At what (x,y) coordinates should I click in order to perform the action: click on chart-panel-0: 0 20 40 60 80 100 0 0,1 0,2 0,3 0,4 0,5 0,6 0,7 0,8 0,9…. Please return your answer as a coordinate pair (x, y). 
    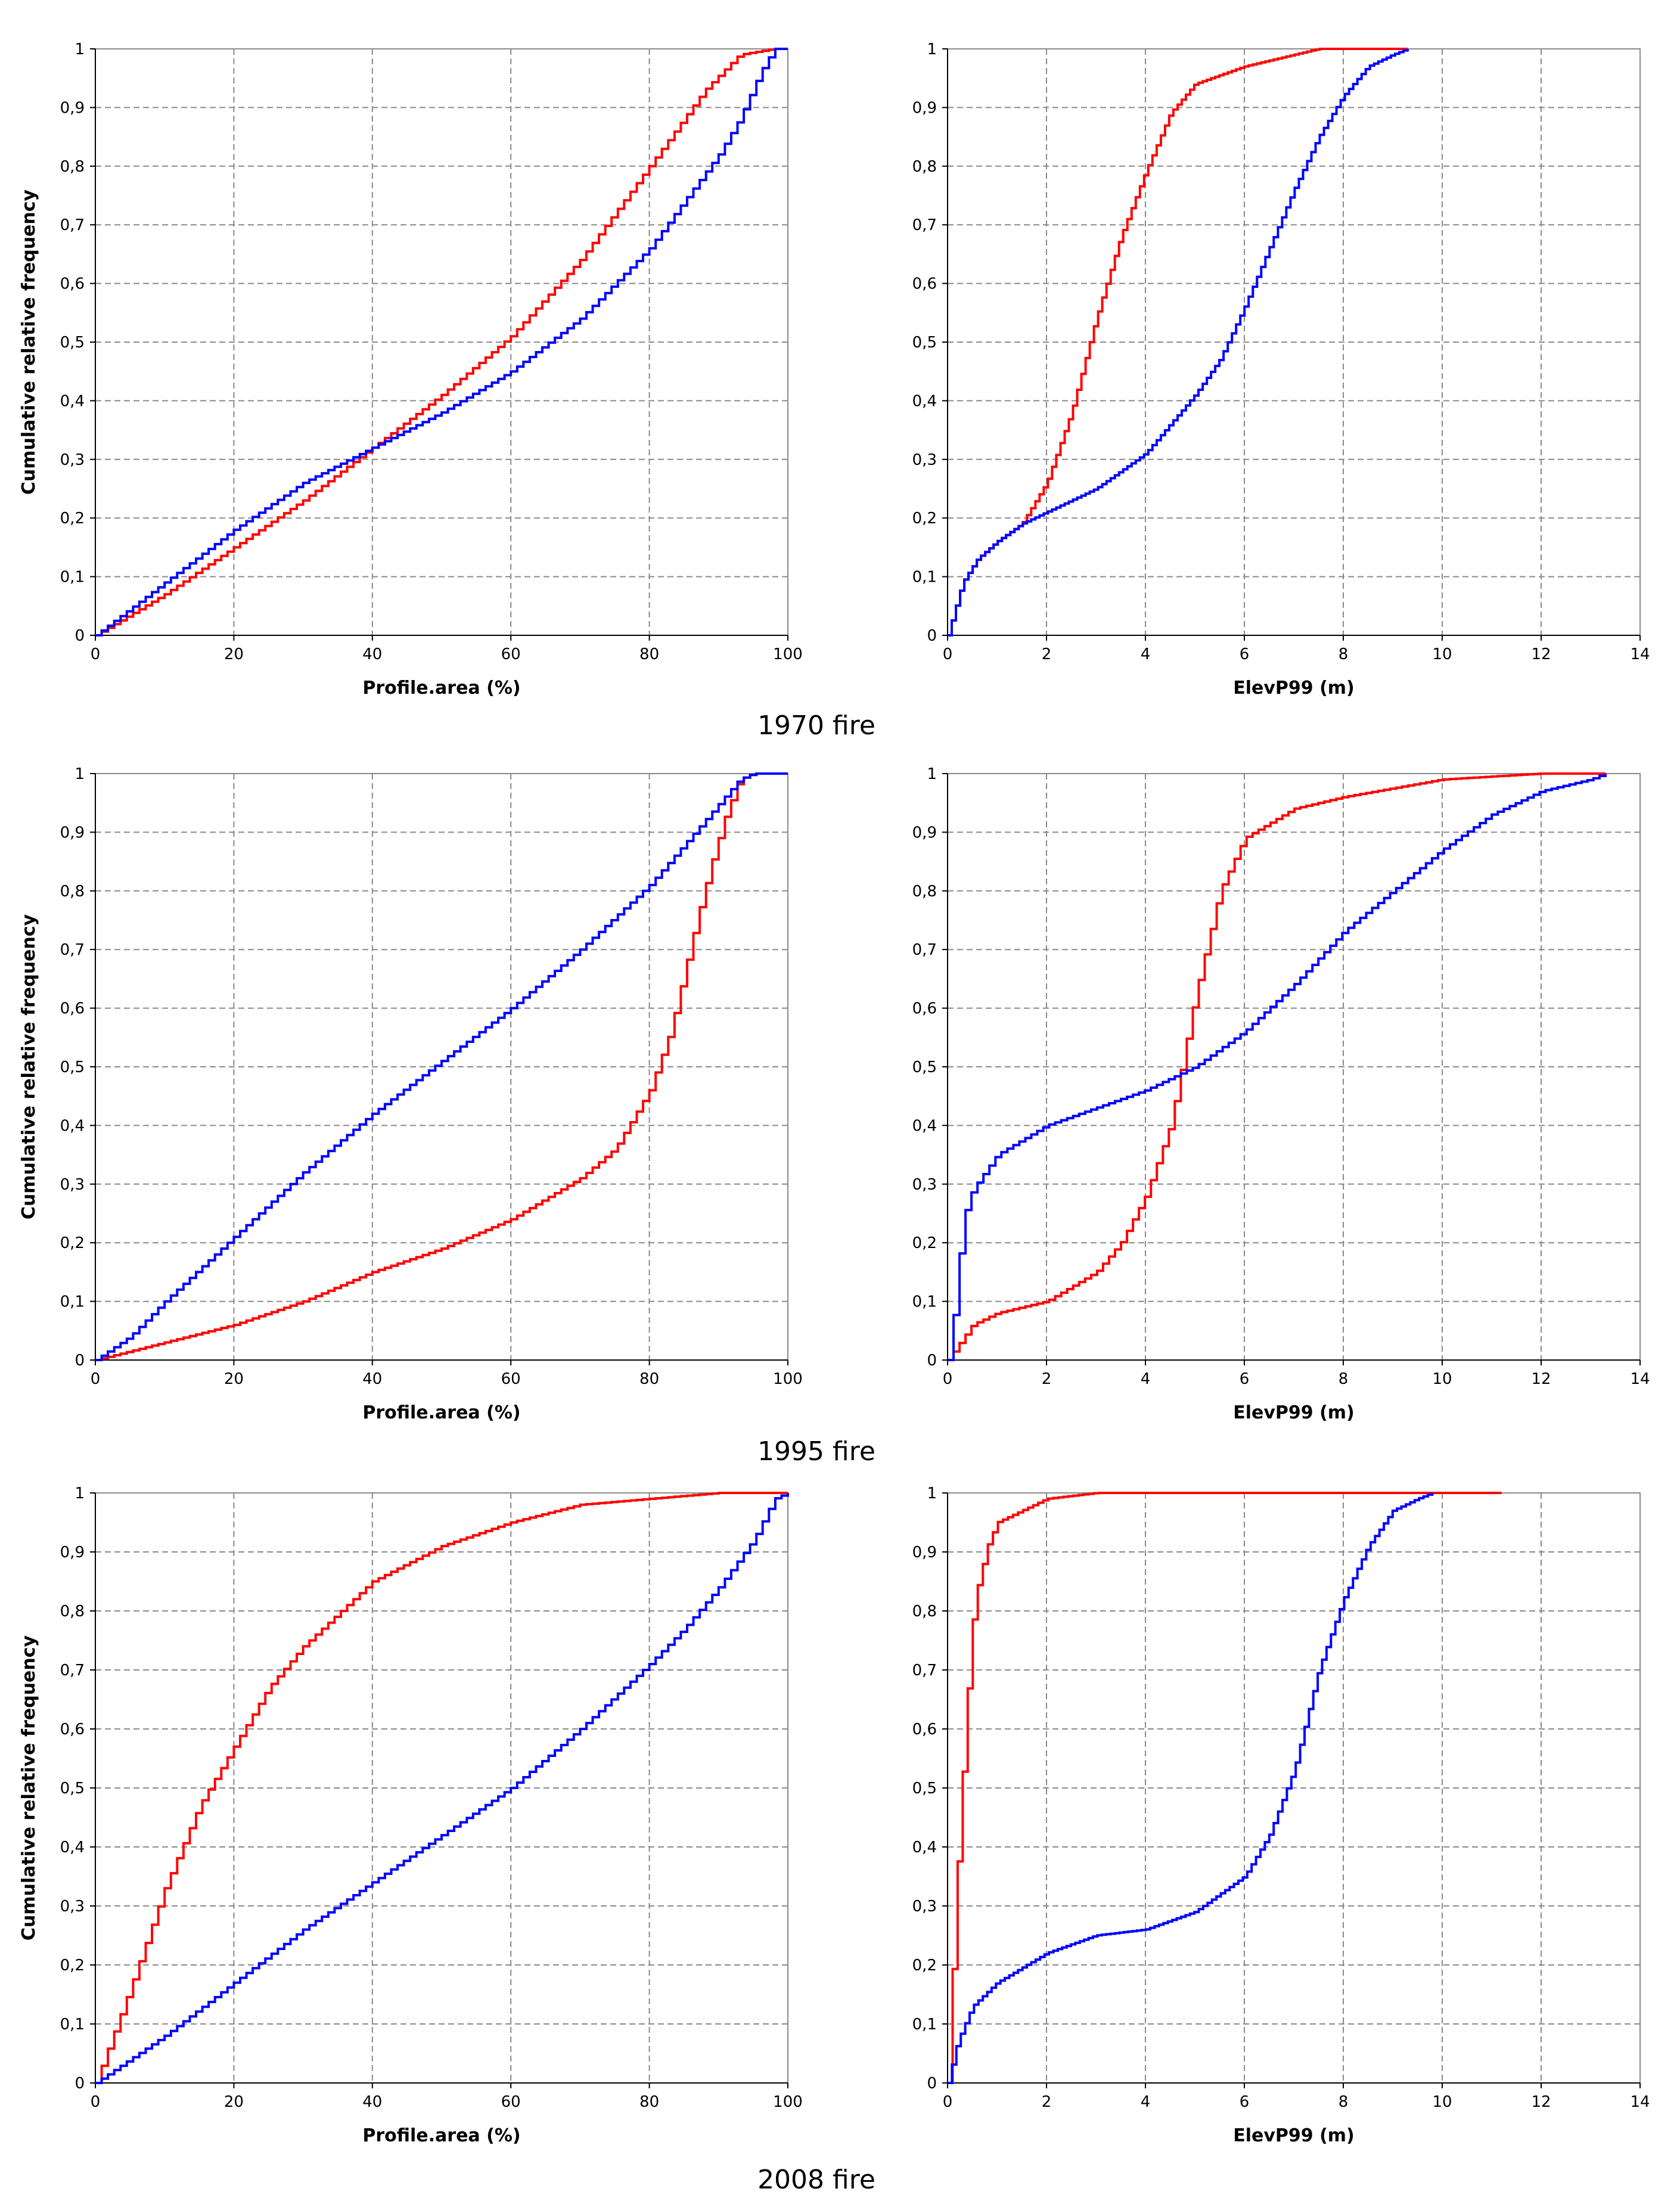
    Looking at the image, I should click on (411, 369).